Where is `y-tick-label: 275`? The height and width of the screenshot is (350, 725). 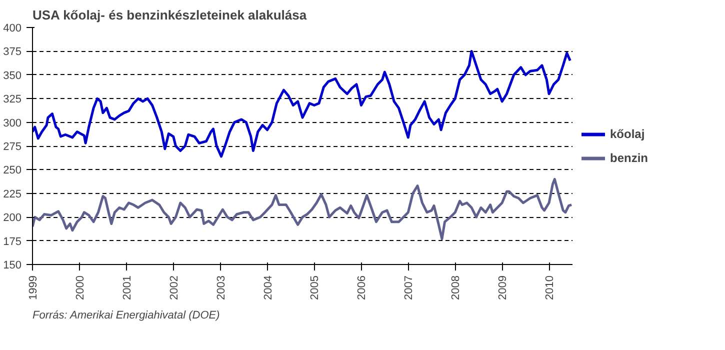
y-tick-label: 275 is located at coordinates (12, 147).